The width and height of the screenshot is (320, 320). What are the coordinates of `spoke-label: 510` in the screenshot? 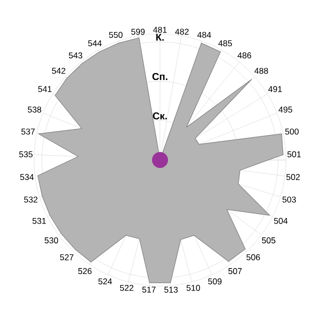 It's located at (193, 287).